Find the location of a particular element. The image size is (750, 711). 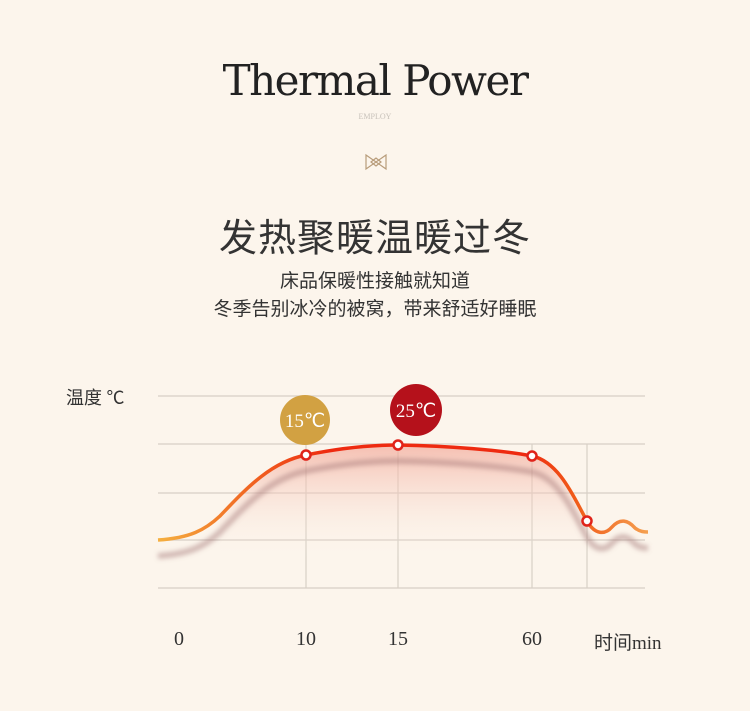

y-axis-label: 温度 ℃ is located at coordinates (95, 398).